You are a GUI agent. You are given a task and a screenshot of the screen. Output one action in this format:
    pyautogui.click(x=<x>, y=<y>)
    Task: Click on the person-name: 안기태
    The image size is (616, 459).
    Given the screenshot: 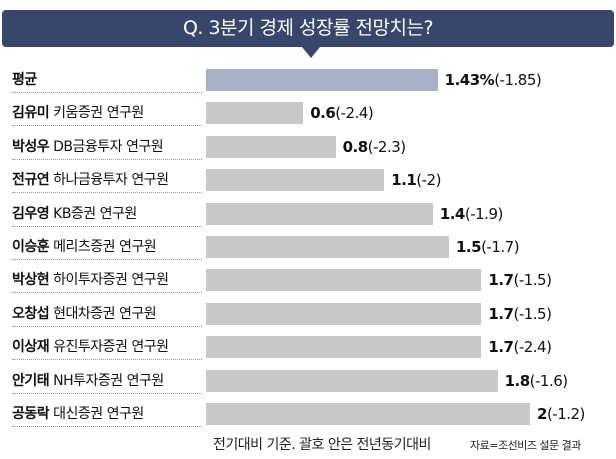 What is the action you would take?
    pyautogui.click(x=31, y=380)
    